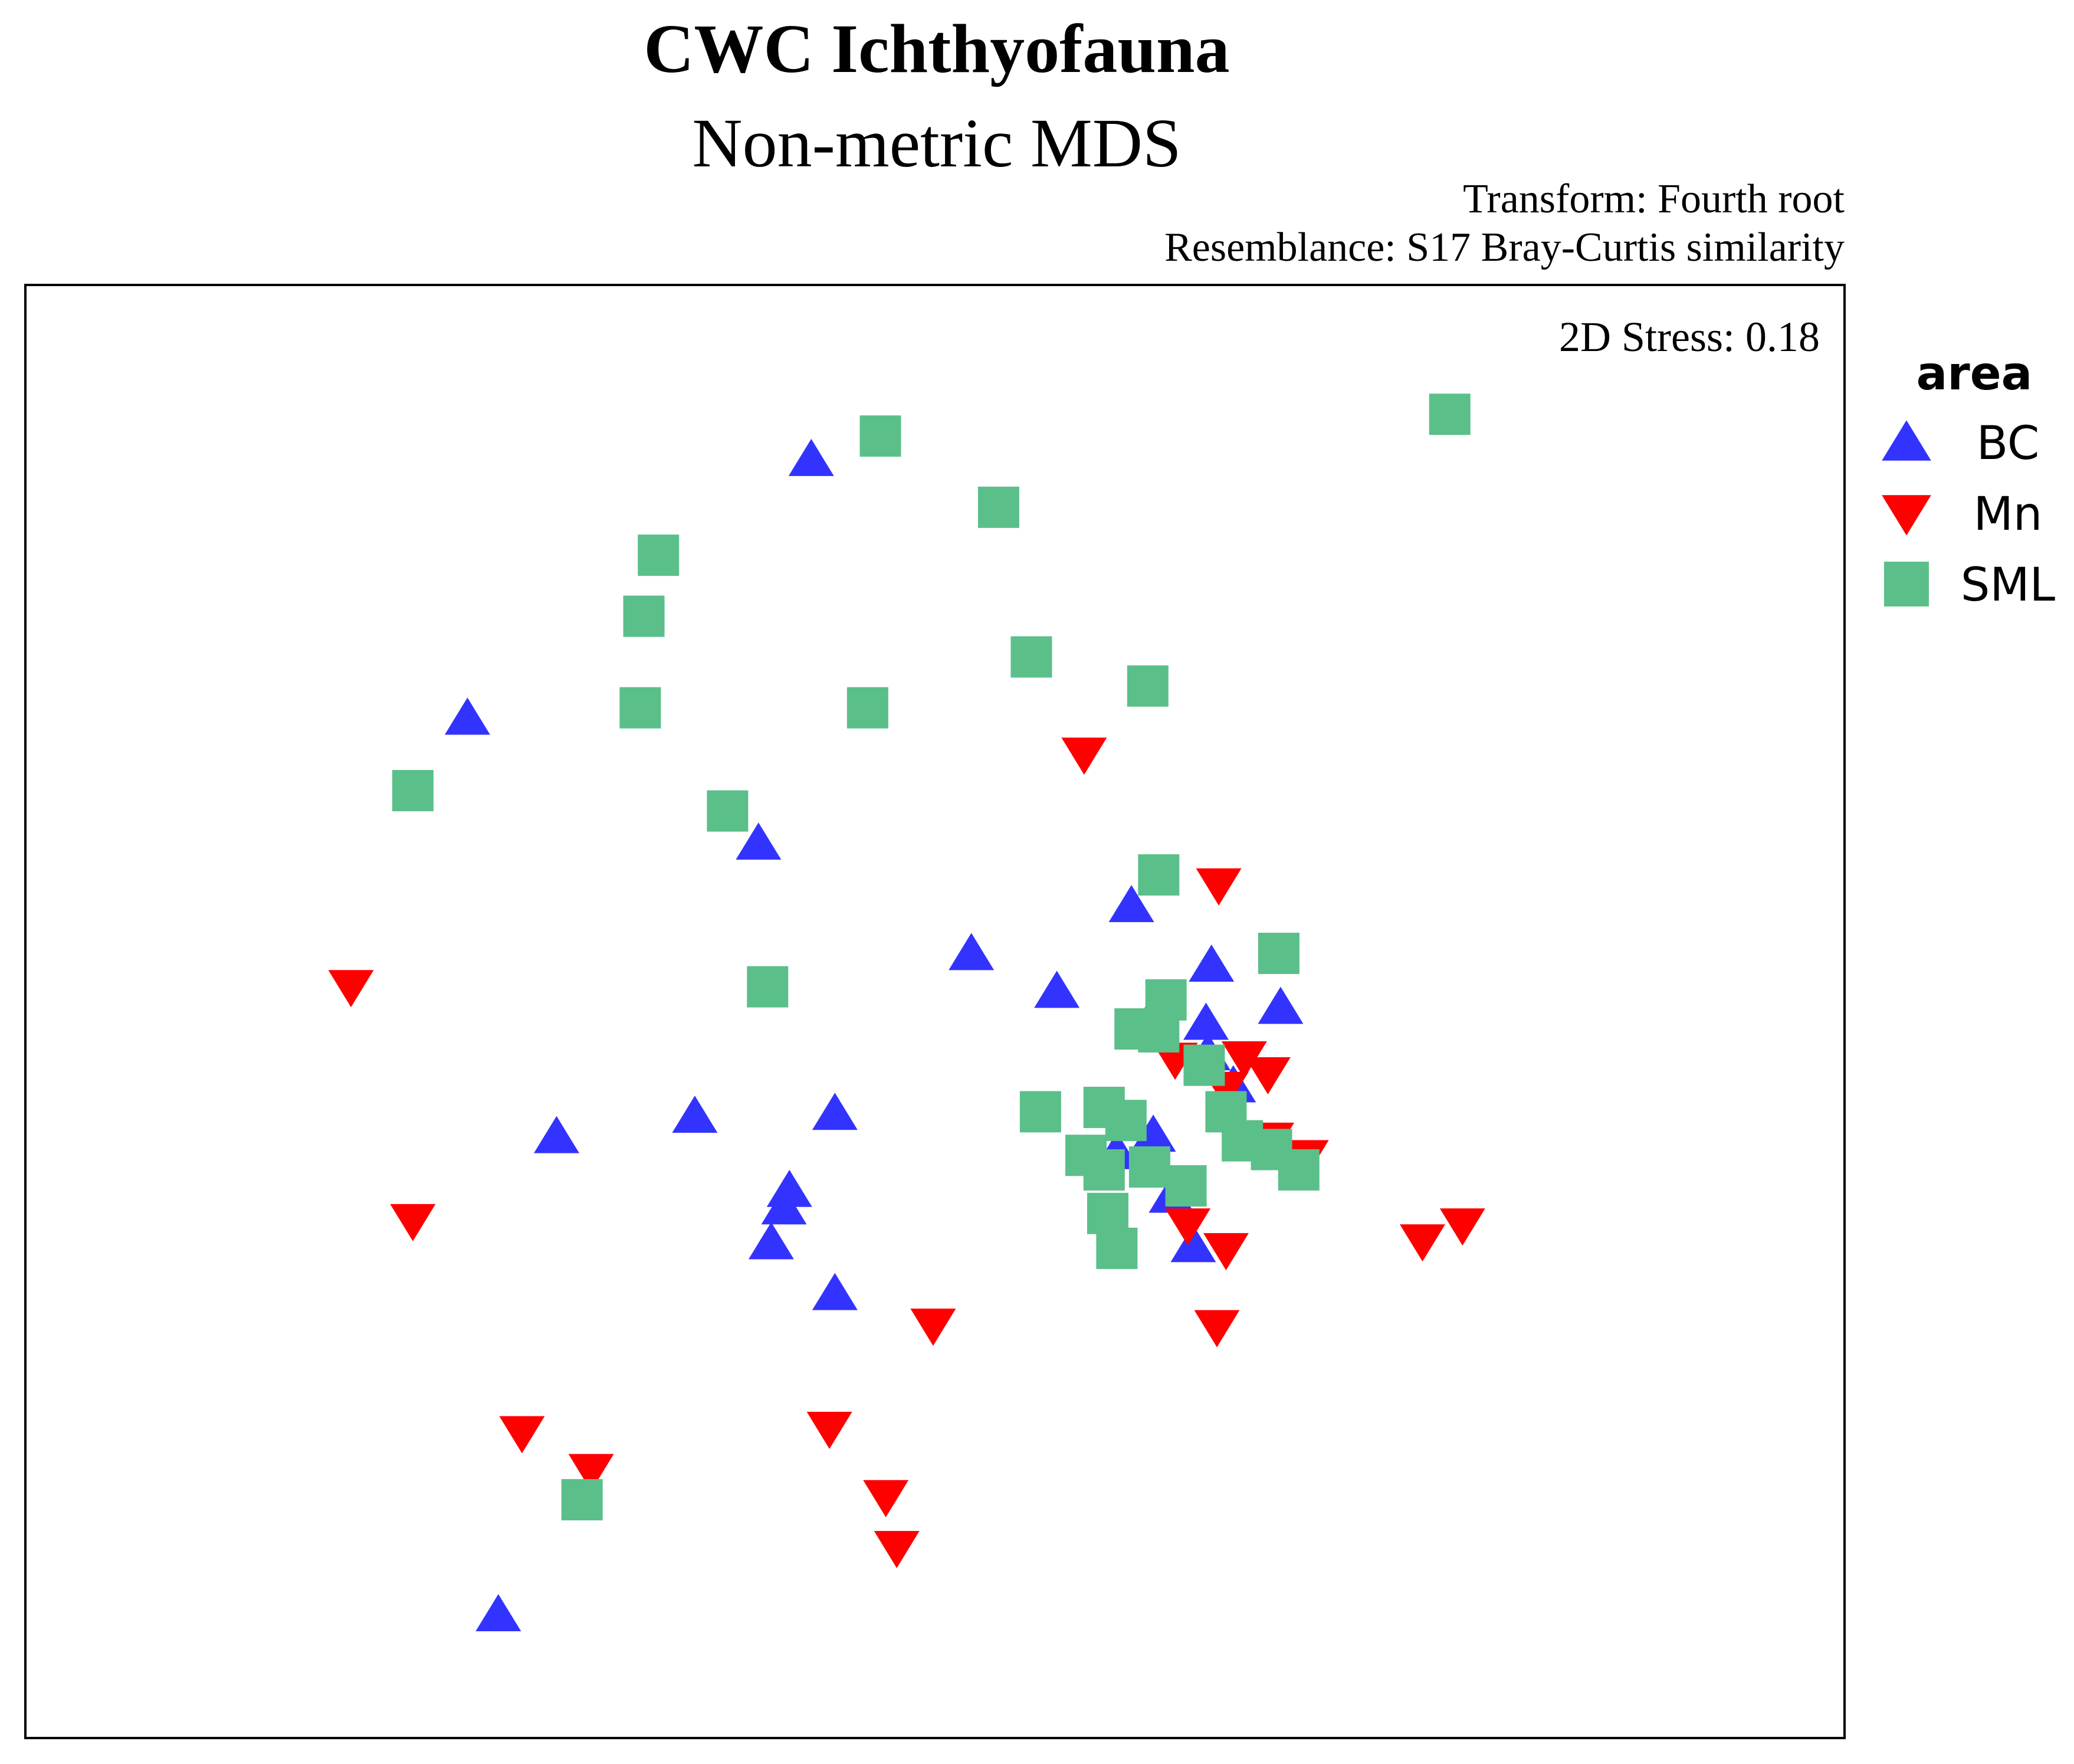 This screenshot has width=2074, height=1764. What do you see at coordinates (1689, 336) in the screenshot?
I see `stress-annotation: 2D Stress: 0.18` at bounding box center [1689, 336].